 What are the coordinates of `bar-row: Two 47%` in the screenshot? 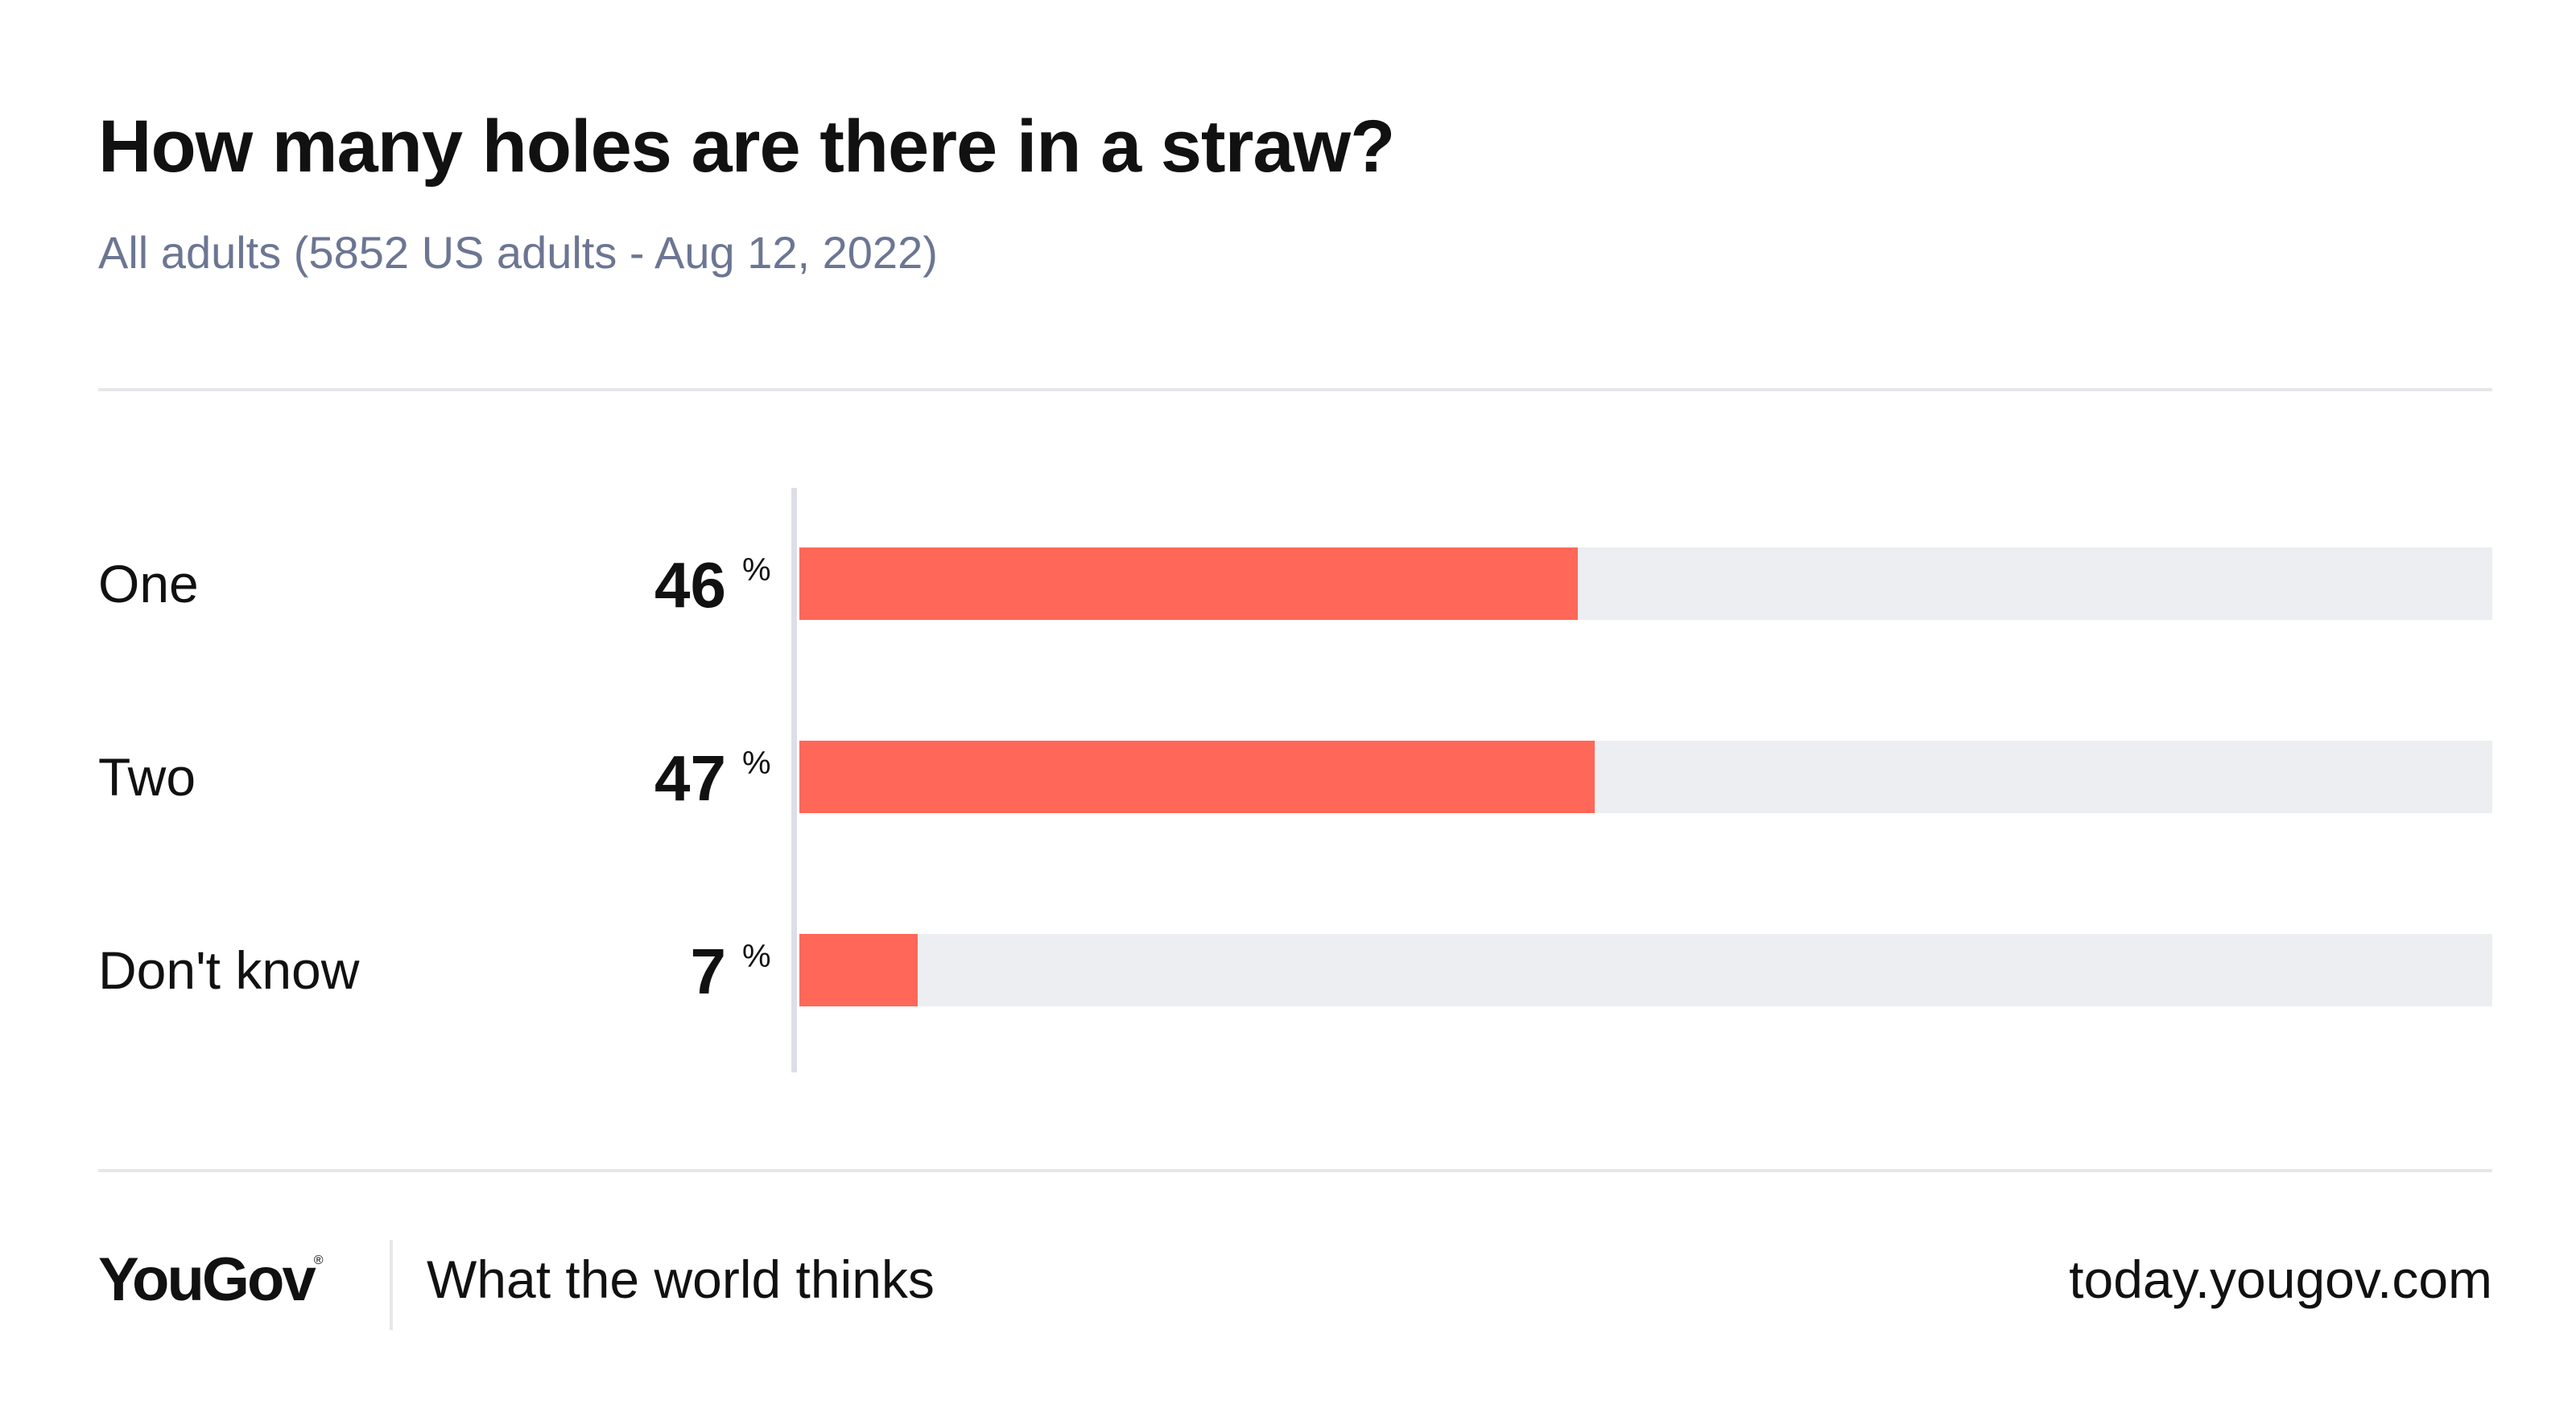 It's located at (1288, 777).